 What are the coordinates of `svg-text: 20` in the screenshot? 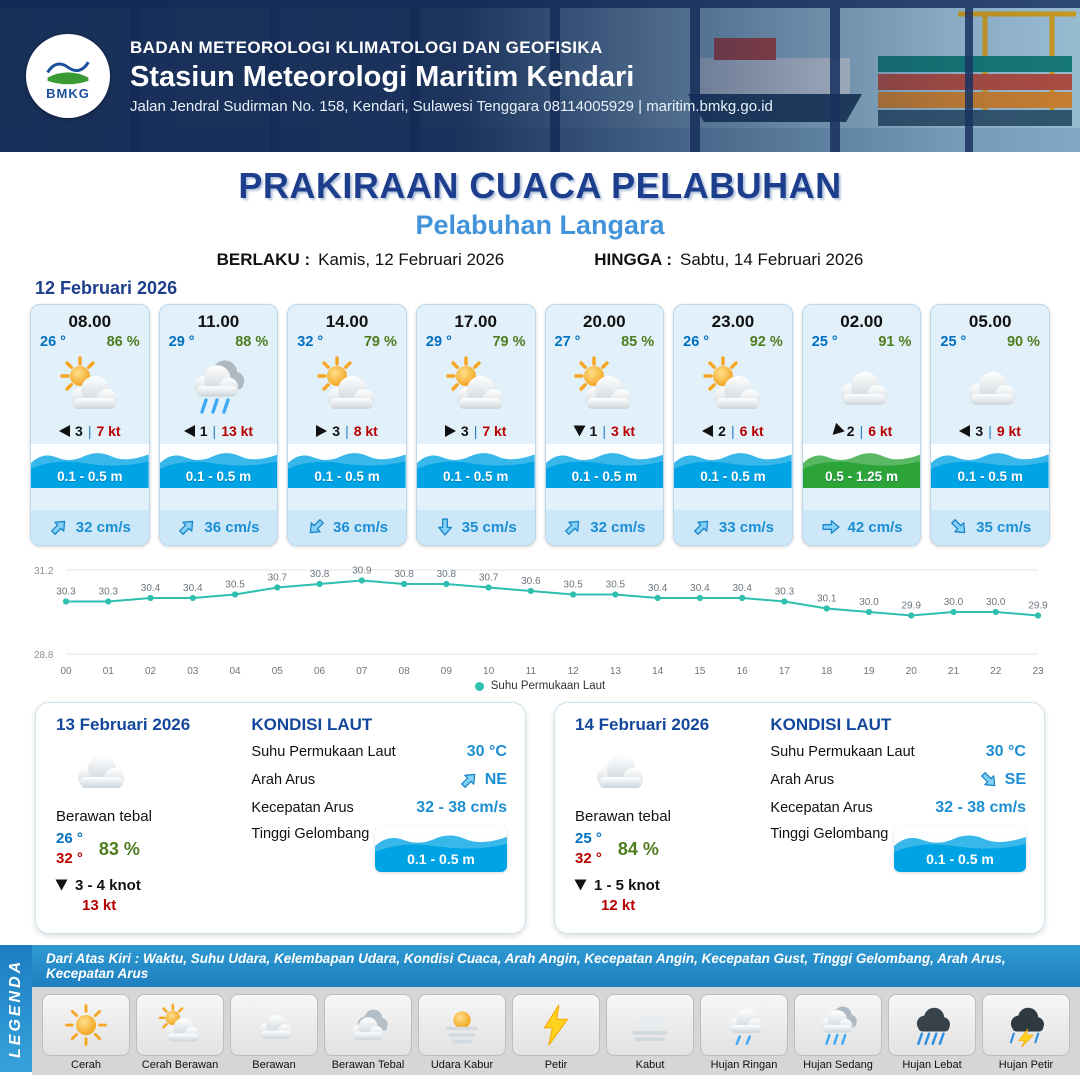 It's located at (912, 671).